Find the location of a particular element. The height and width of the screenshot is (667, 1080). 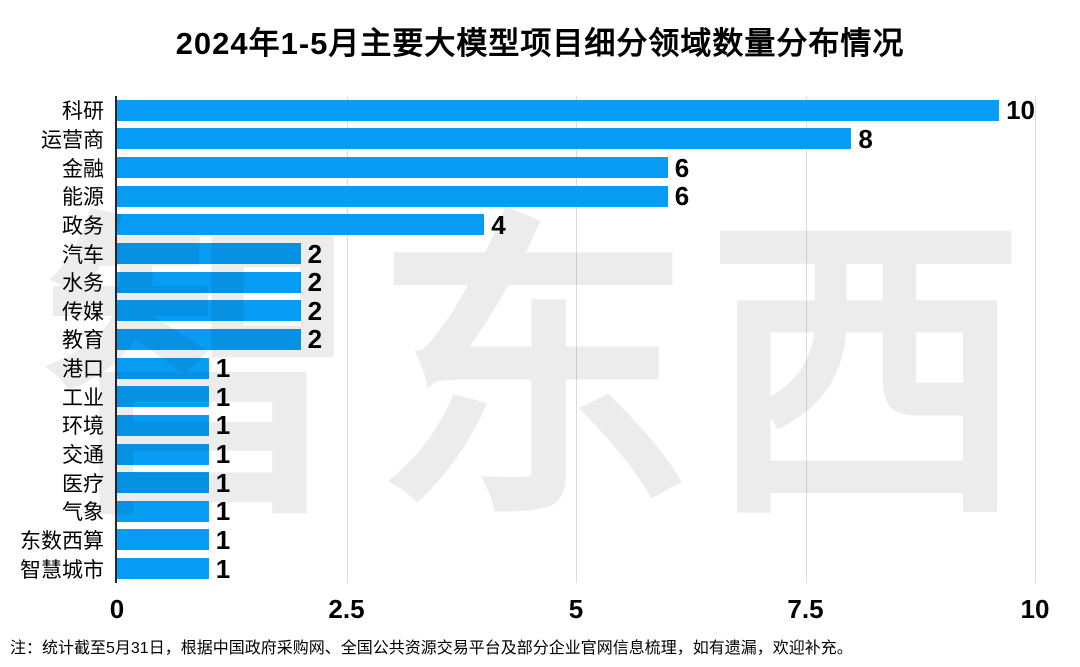

category-label: 水务 is located at coordinates (83, 284).